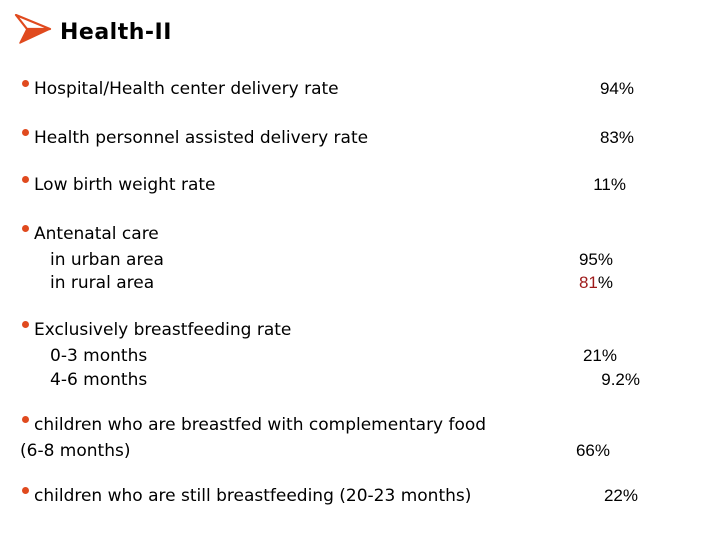  What do you see at coordinates (371, 187) in the screenshot?
I see `stat-row-low-birth-weight: Low birth weight rate 11%` at bounding box center [371, 187].